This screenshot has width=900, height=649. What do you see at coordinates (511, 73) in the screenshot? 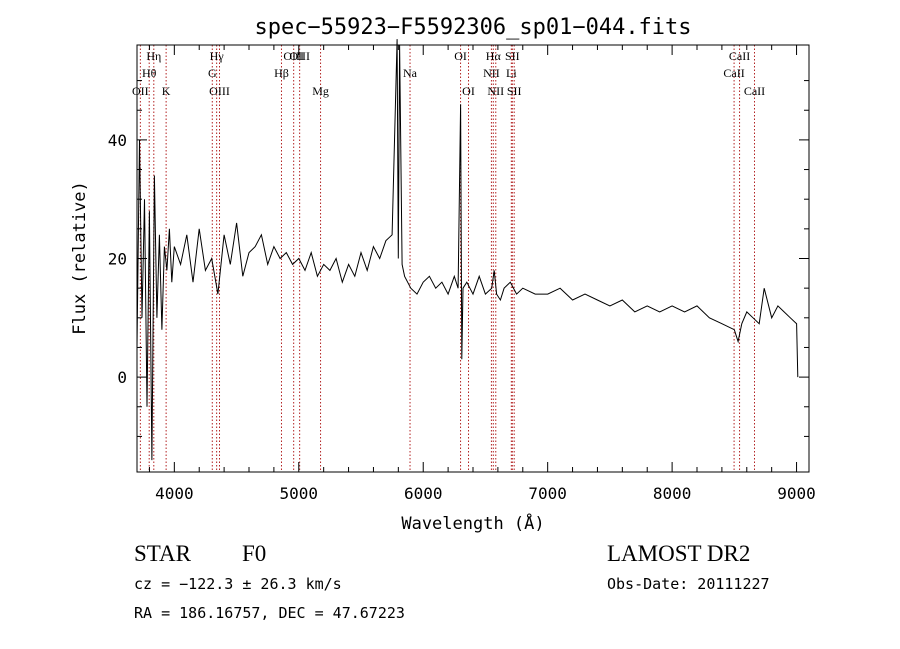
I see `line-marker-label: Li` at bounding box center [511, 73].